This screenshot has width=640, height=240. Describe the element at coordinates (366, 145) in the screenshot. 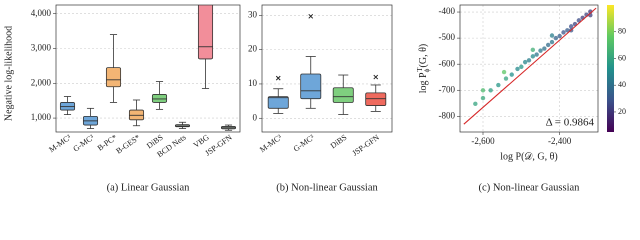

I see `x-tick-label: JSP-GFN` at that location.